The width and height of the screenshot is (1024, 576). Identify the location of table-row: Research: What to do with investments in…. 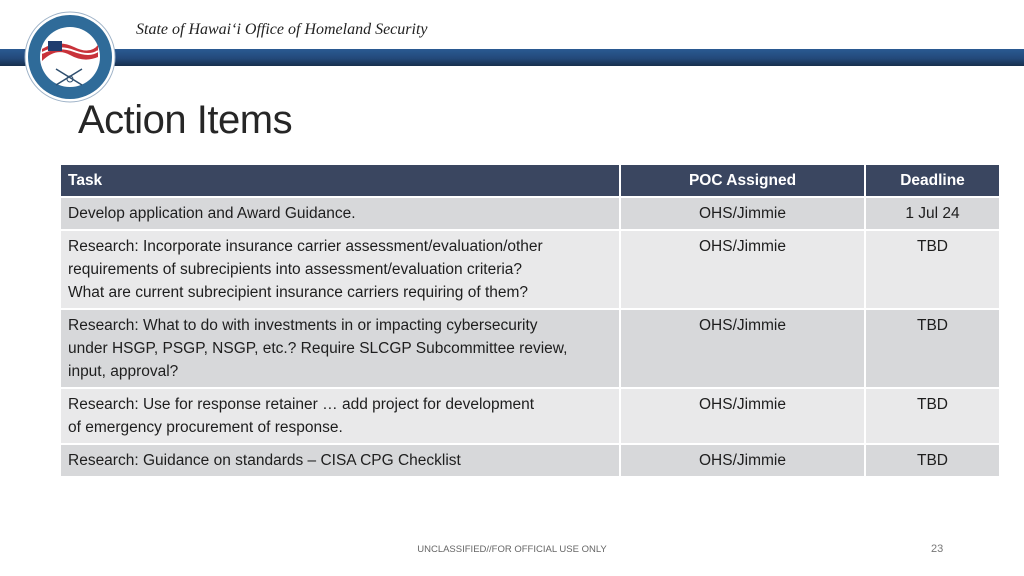
(530, 348).